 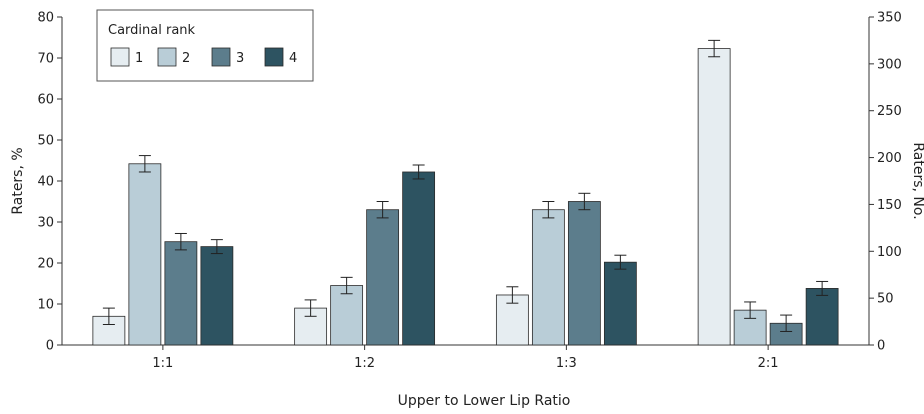 I want to click on legend-label: 4, so click(x=293, y=58).